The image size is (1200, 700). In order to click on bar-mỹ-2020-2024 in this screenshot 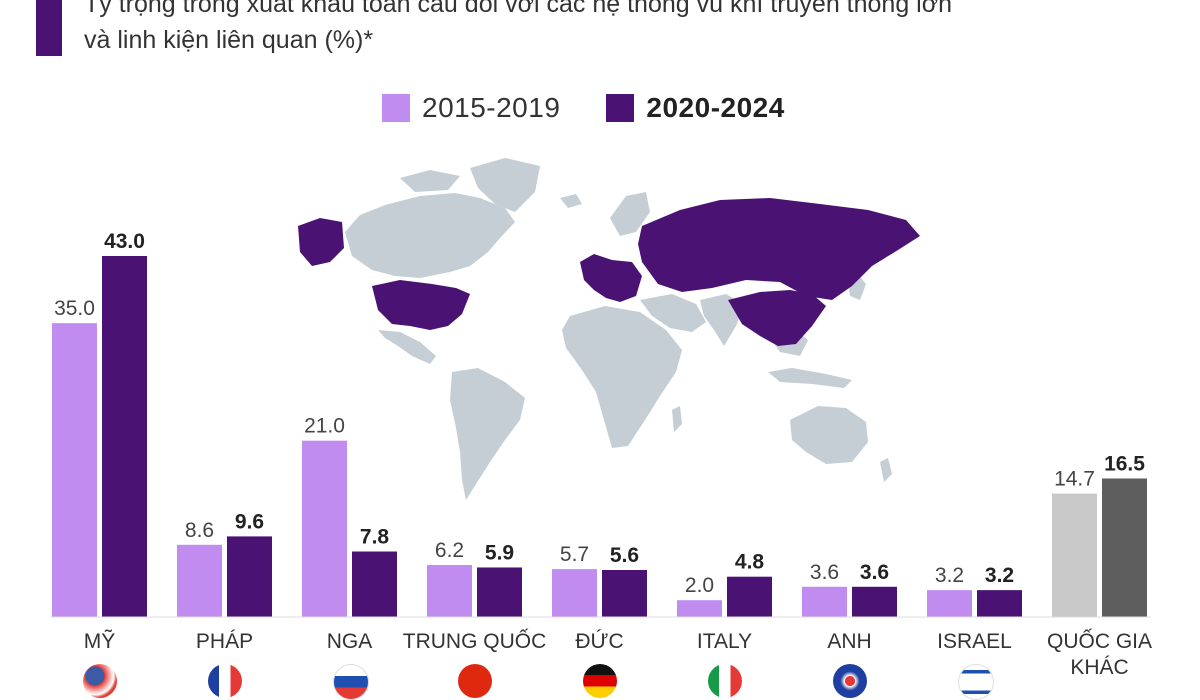, I will do `click(124, 436)`.